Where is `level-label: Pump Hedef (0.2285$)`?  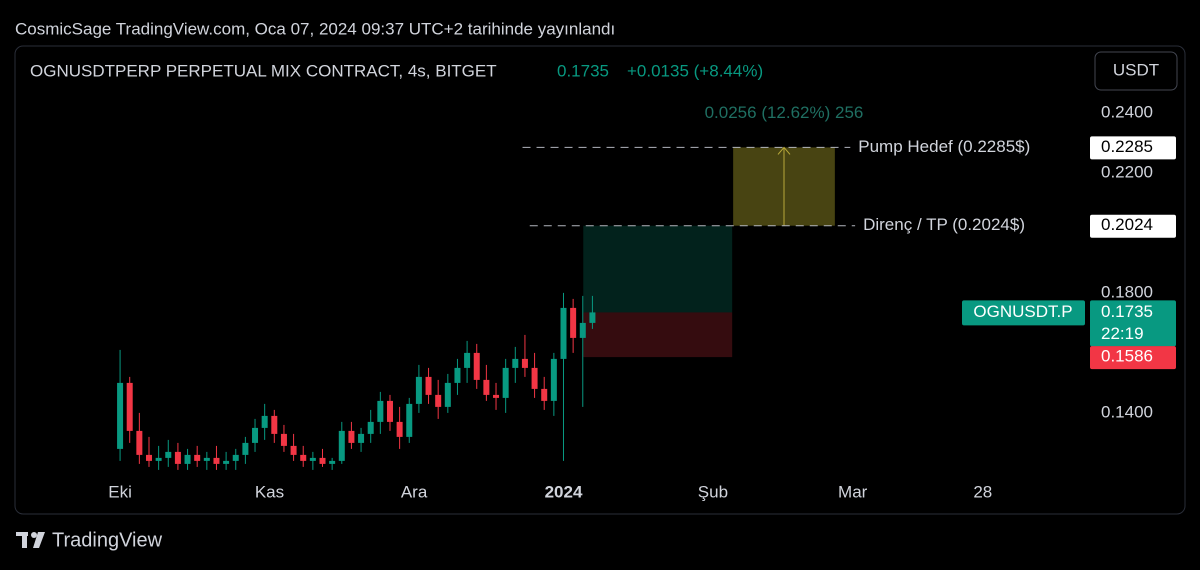
level-label: Pump Hedef (0.2285$) is located at coordinates (944, 146).